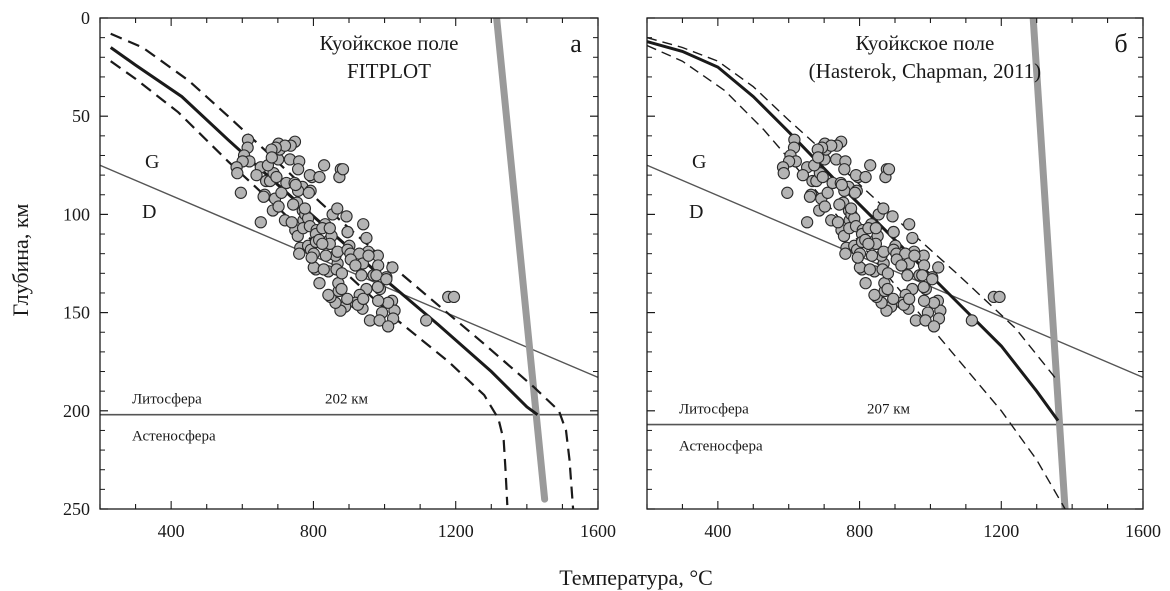 The width and height of the screenshot is (1170, 591). I want to click on panel-b-label-diamond: D, so click(696, 212).